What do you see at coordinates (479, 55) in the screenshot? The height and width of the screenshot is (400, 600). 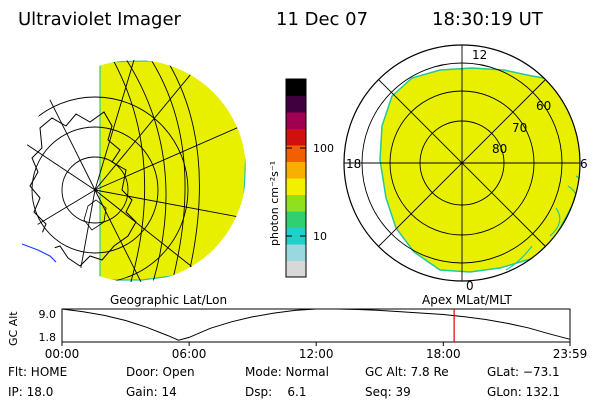 I see `mlt-label-12: 12` at bounding box center [479, 55].